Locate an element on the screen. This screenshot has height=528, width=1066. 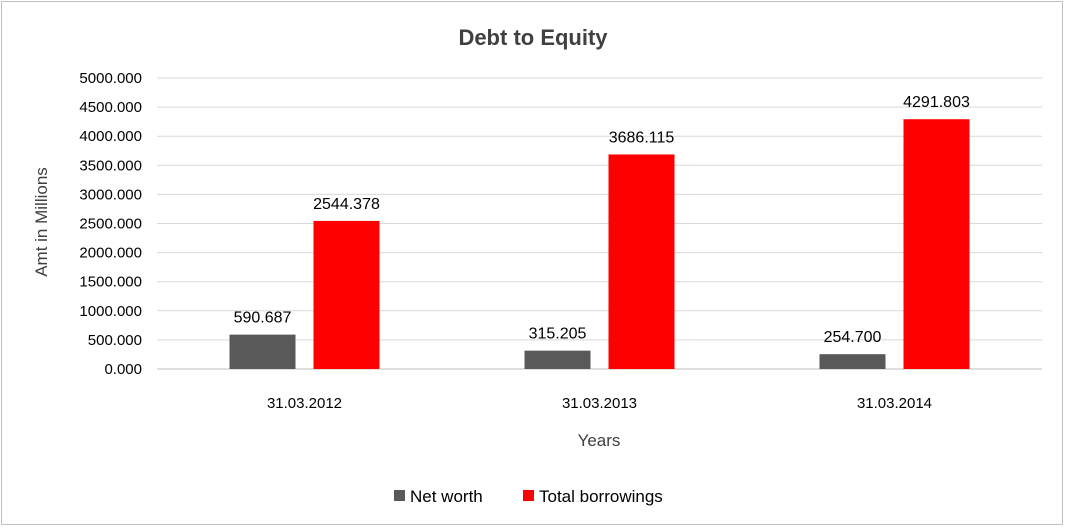
chart-title: Debt to Equity is located at coordinates (533, 37).